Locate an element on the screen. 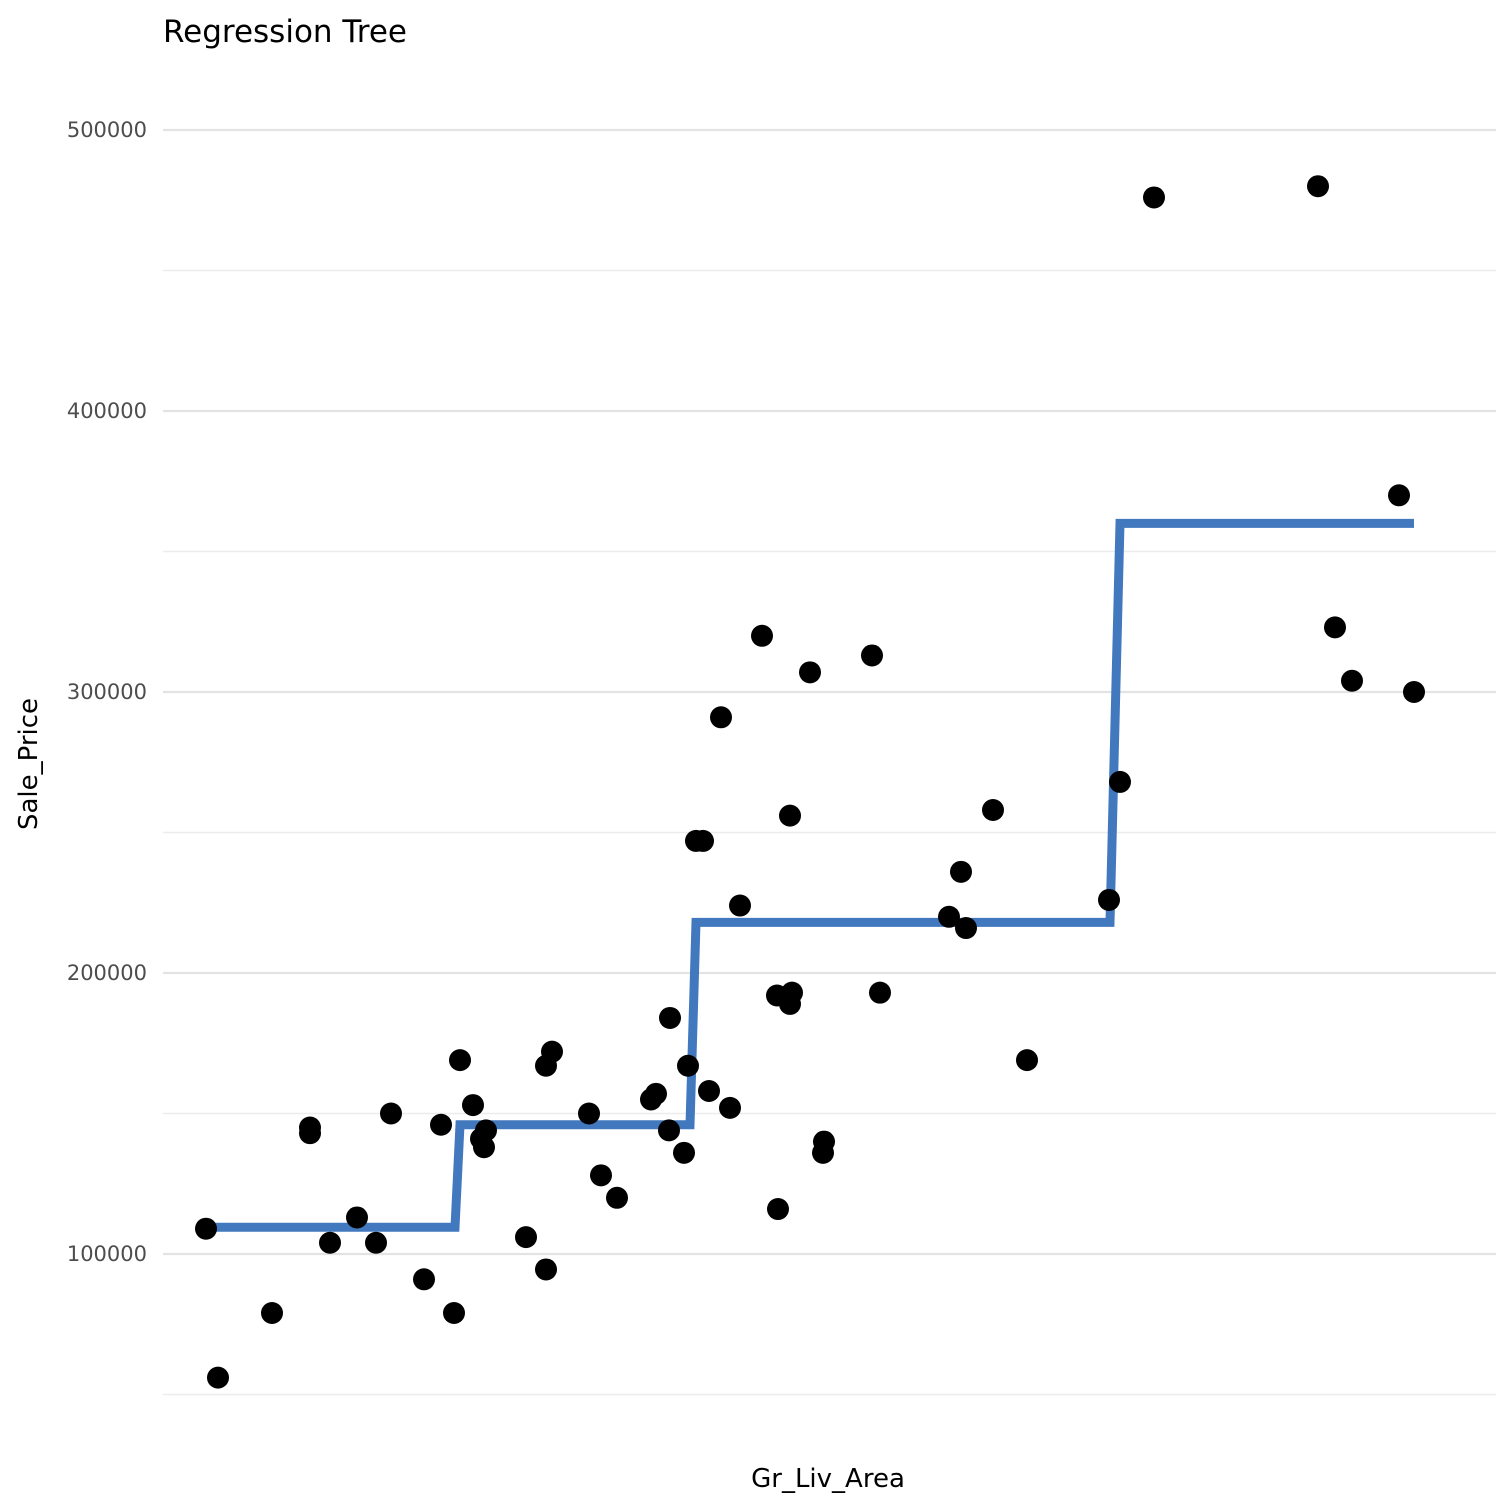 The height and width of the screenshot is (1512, 1512). y-tick-label: 200000 is located at coordinates (107, 973).